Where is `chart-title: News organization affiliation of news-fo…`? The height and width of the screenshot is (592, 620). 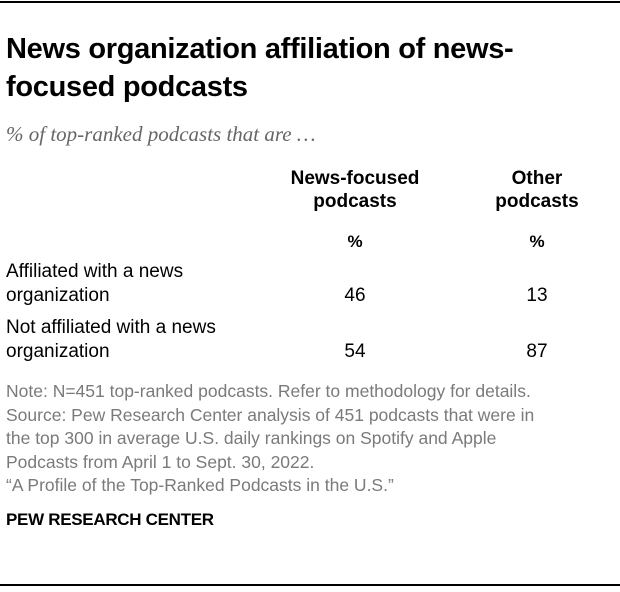
chart-title: News organization affiliation of news-fo… is located at coordinates (260, 68).